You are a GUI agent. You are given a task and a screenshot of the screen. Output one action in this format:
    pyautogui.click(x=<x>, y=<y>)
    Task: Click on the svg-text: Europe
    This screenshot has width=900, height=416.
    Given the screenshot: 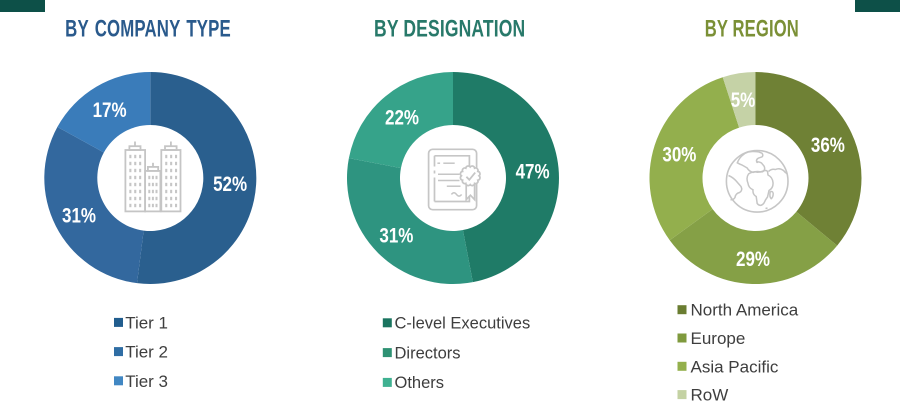 What is the action you would take?
    pyautogui.click(x=718, y=338)
    